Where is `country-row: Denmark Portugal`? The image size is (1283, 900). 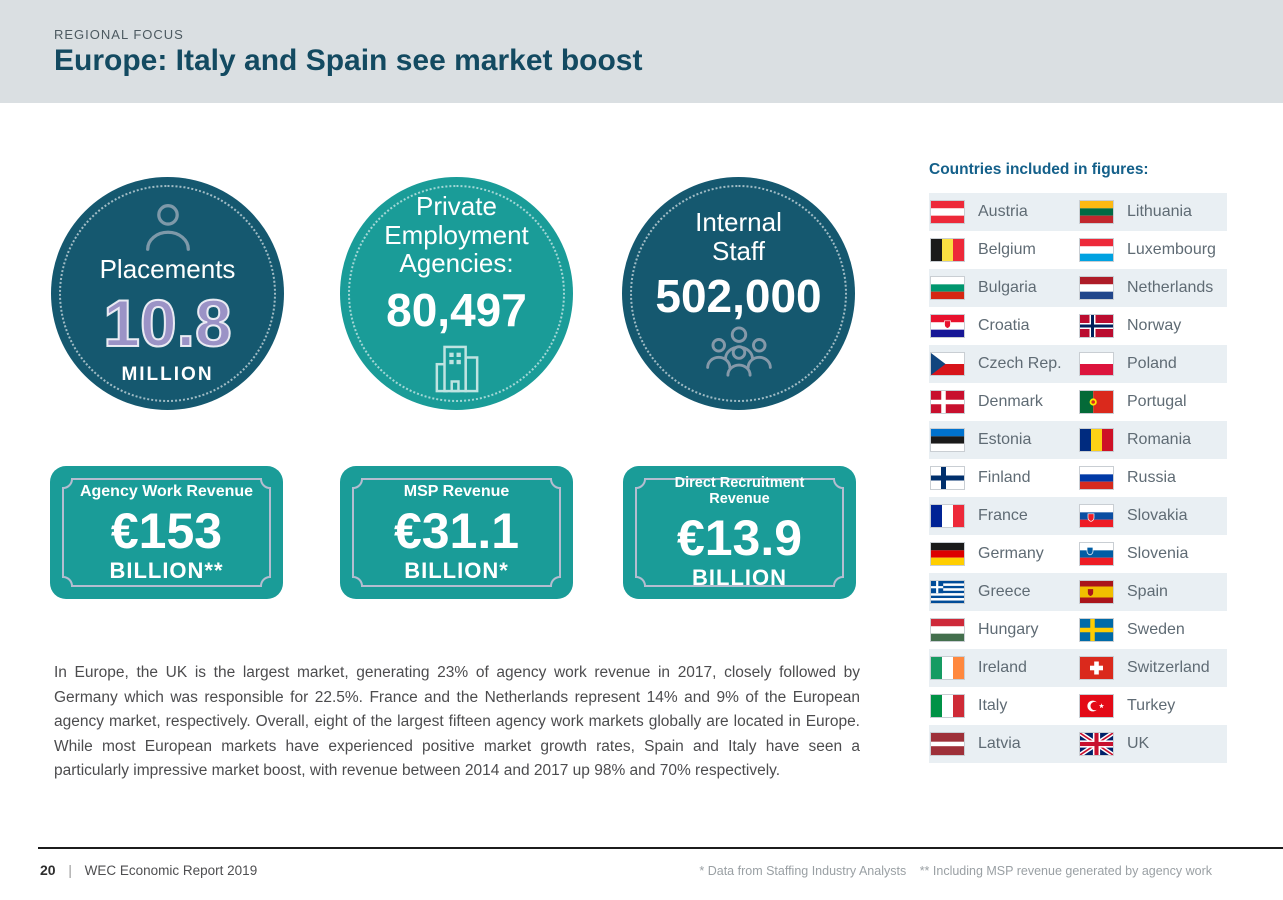 country-row: Denmark Portugal is located at coordinates (1078, 402).